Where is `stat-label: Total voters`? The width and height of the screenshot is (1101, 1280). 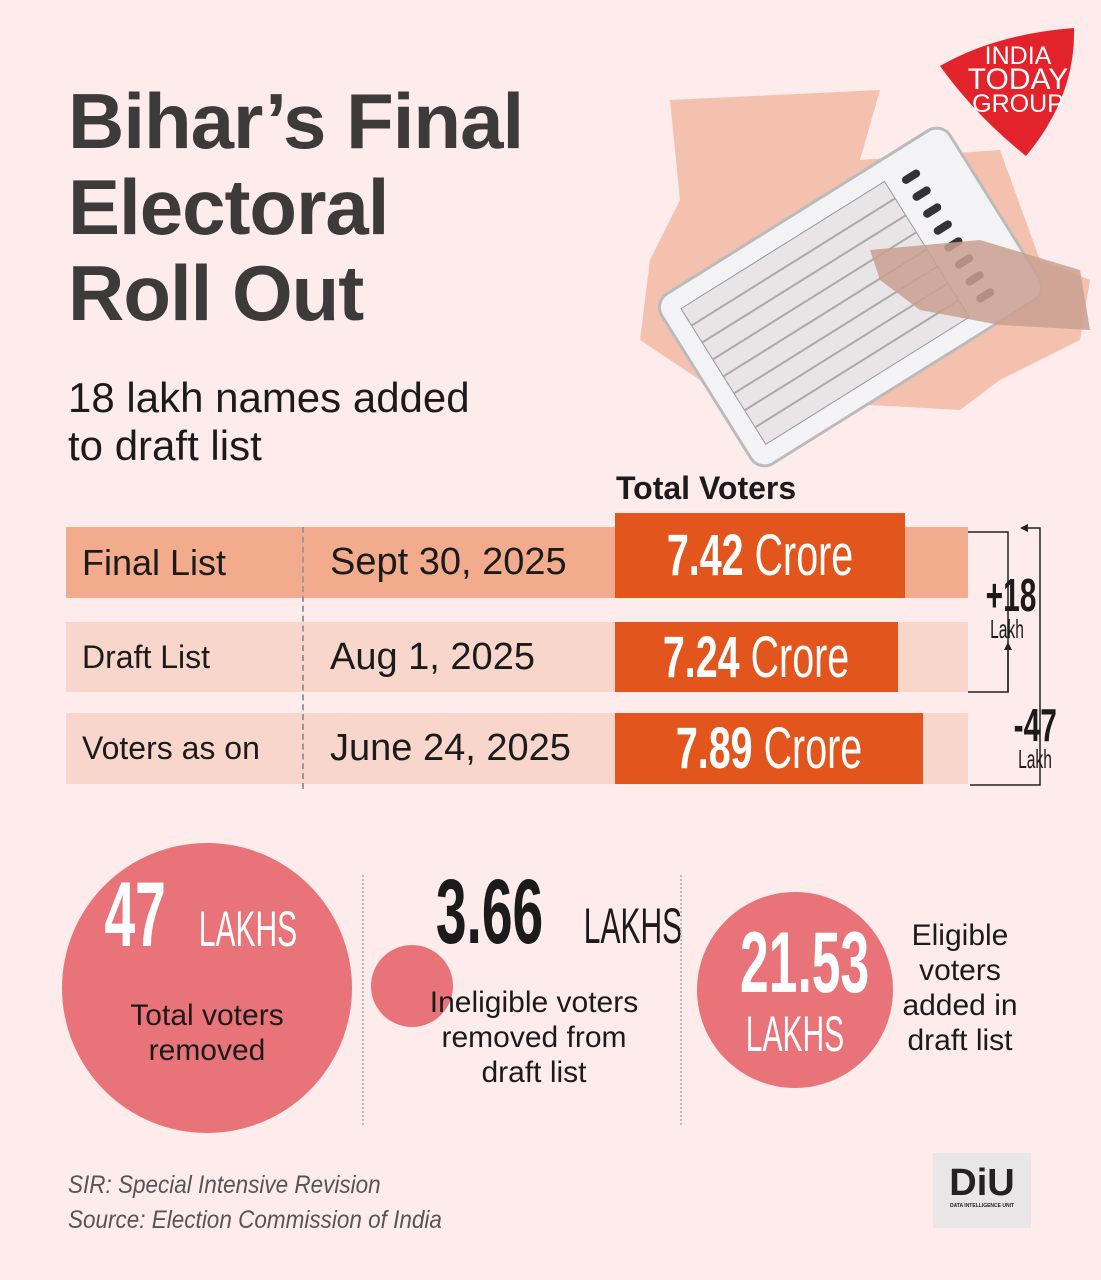
stat-label: Total voters is located at coordinates (207, 1015).